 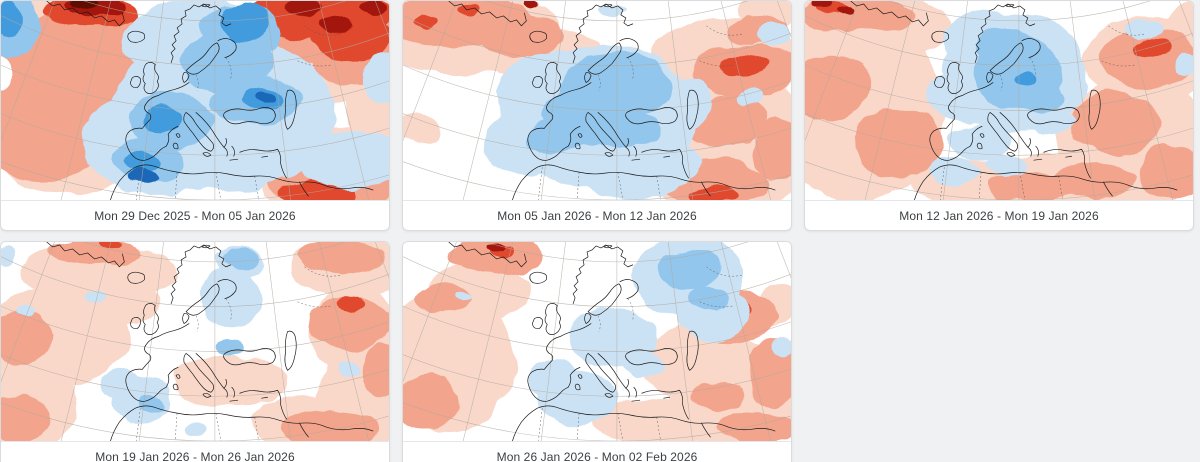 I want to click on anomaly-map-week5, so click(x=597, y=342).